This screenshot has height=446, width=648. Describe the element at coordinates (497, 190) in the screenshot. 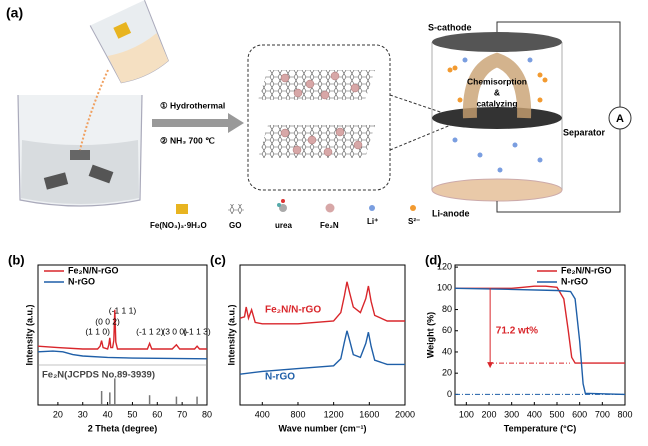

I see `anode` at that location.